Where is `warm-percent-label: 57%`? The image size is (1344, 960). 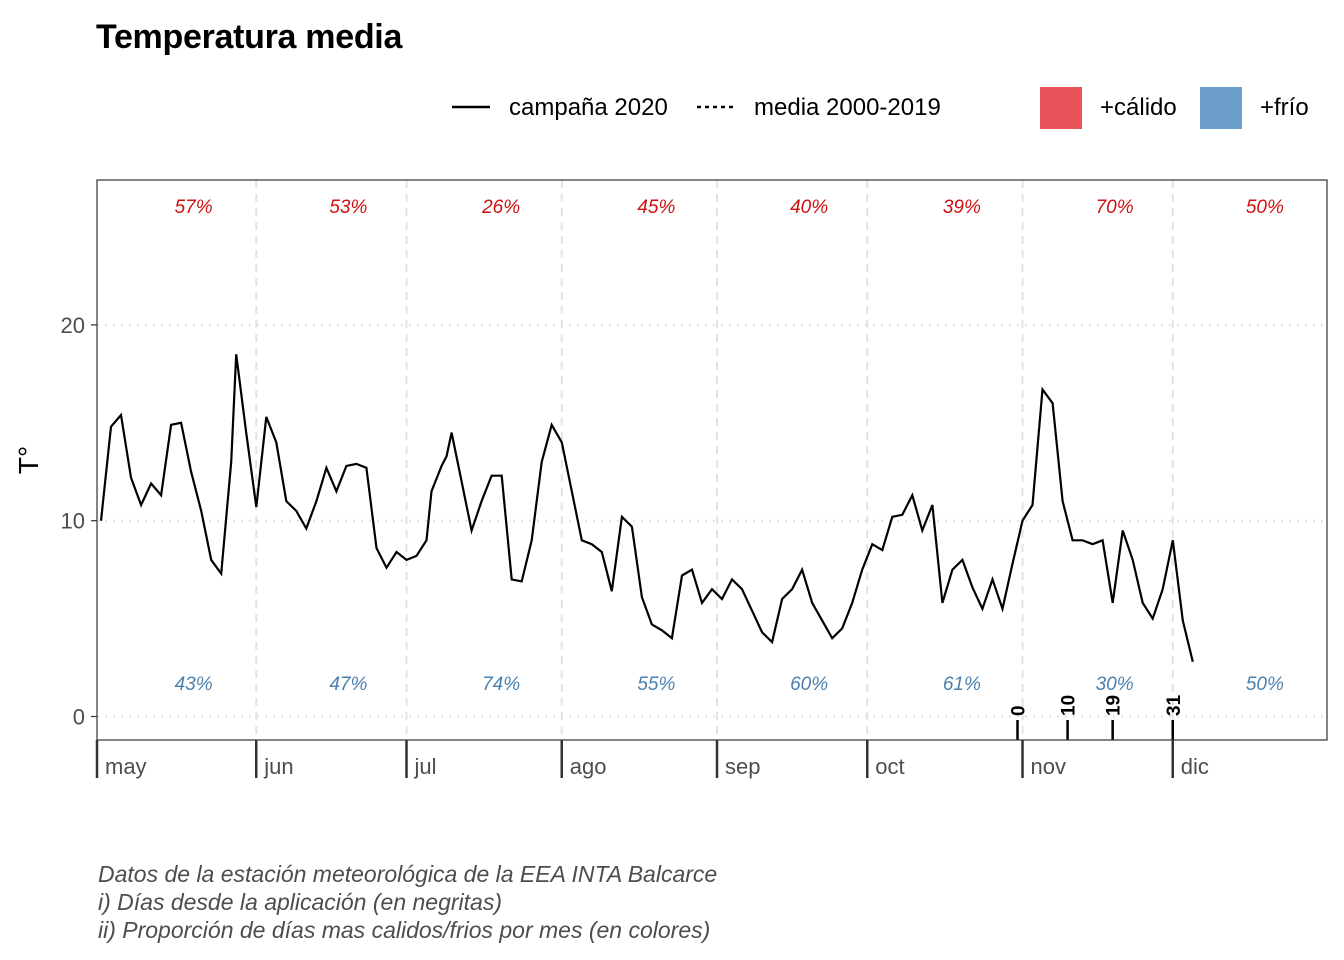 warm-percent-label: 57% is located at coordinates (194, 207).